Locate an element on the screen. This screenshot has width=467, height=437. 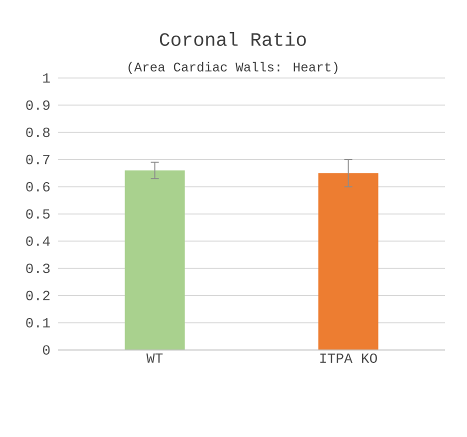
y-tick-label: 0.4 is located at coordinates (38, 241).